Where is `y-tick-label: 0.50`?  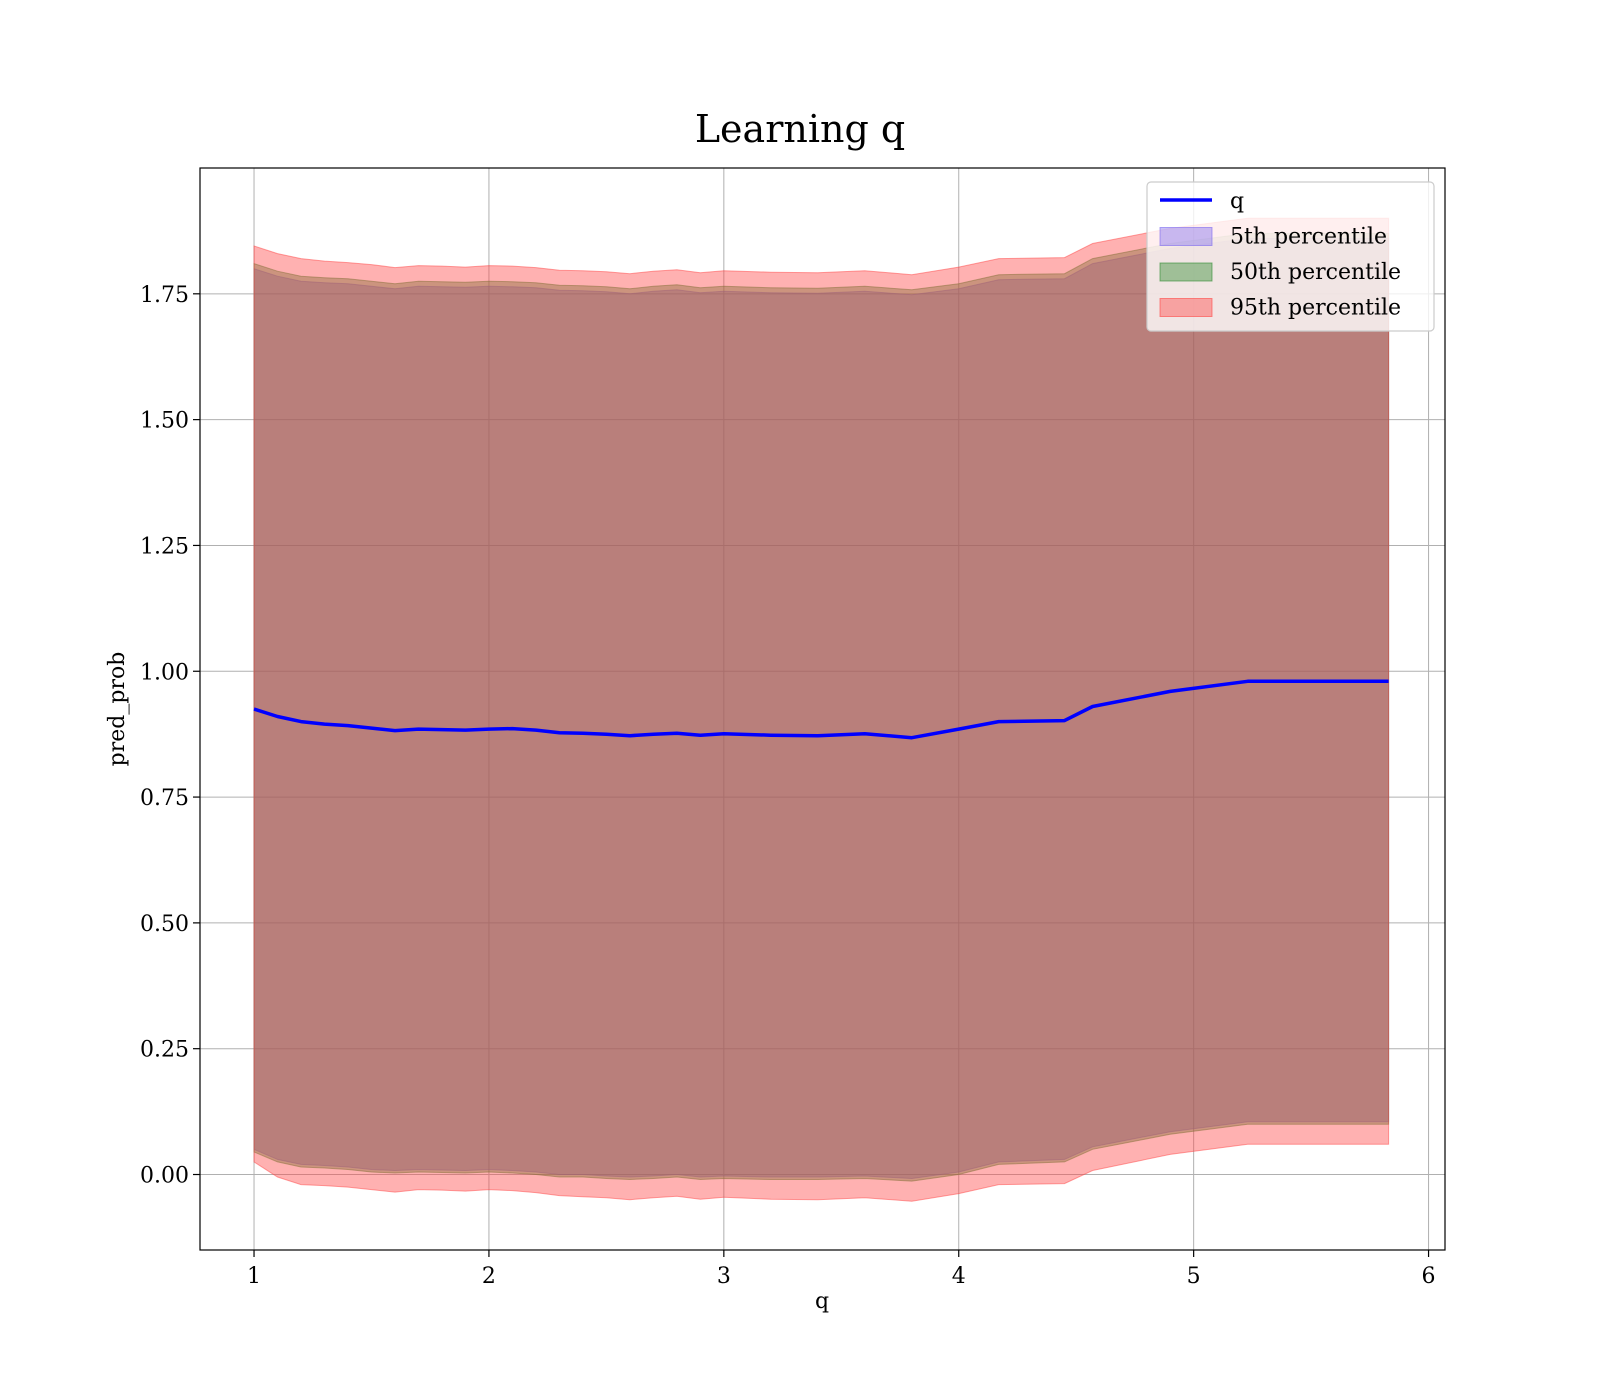
y-tick-label: 0.50 is located at coordinates (164, 924).